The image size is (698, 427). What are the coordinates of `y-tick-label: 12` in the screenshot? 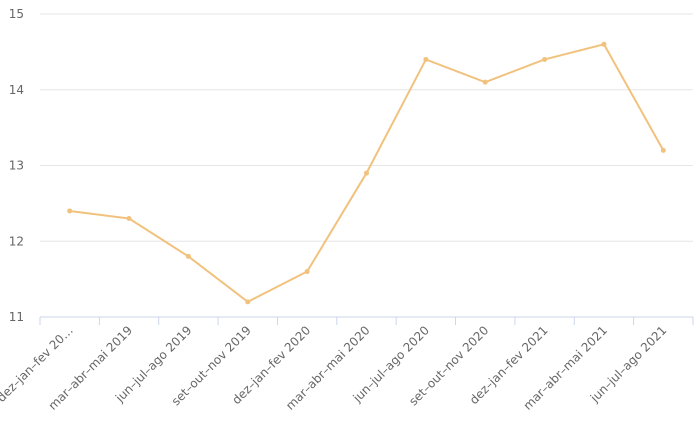 It's located at (16, 241).